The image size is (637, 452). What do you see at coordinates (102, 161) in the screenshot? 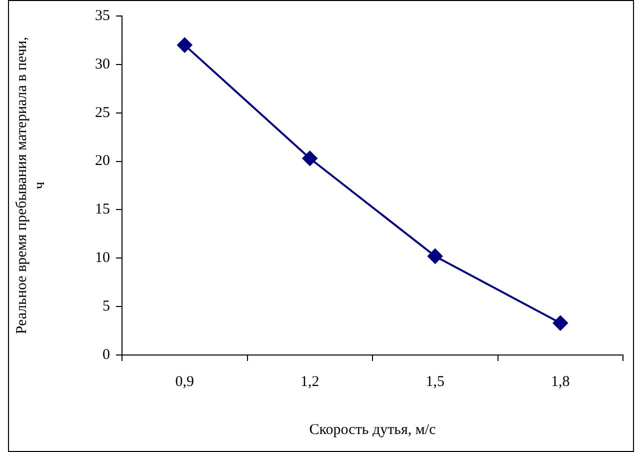
I see `y-tick-label: 20` at bounding box center [102, 161].